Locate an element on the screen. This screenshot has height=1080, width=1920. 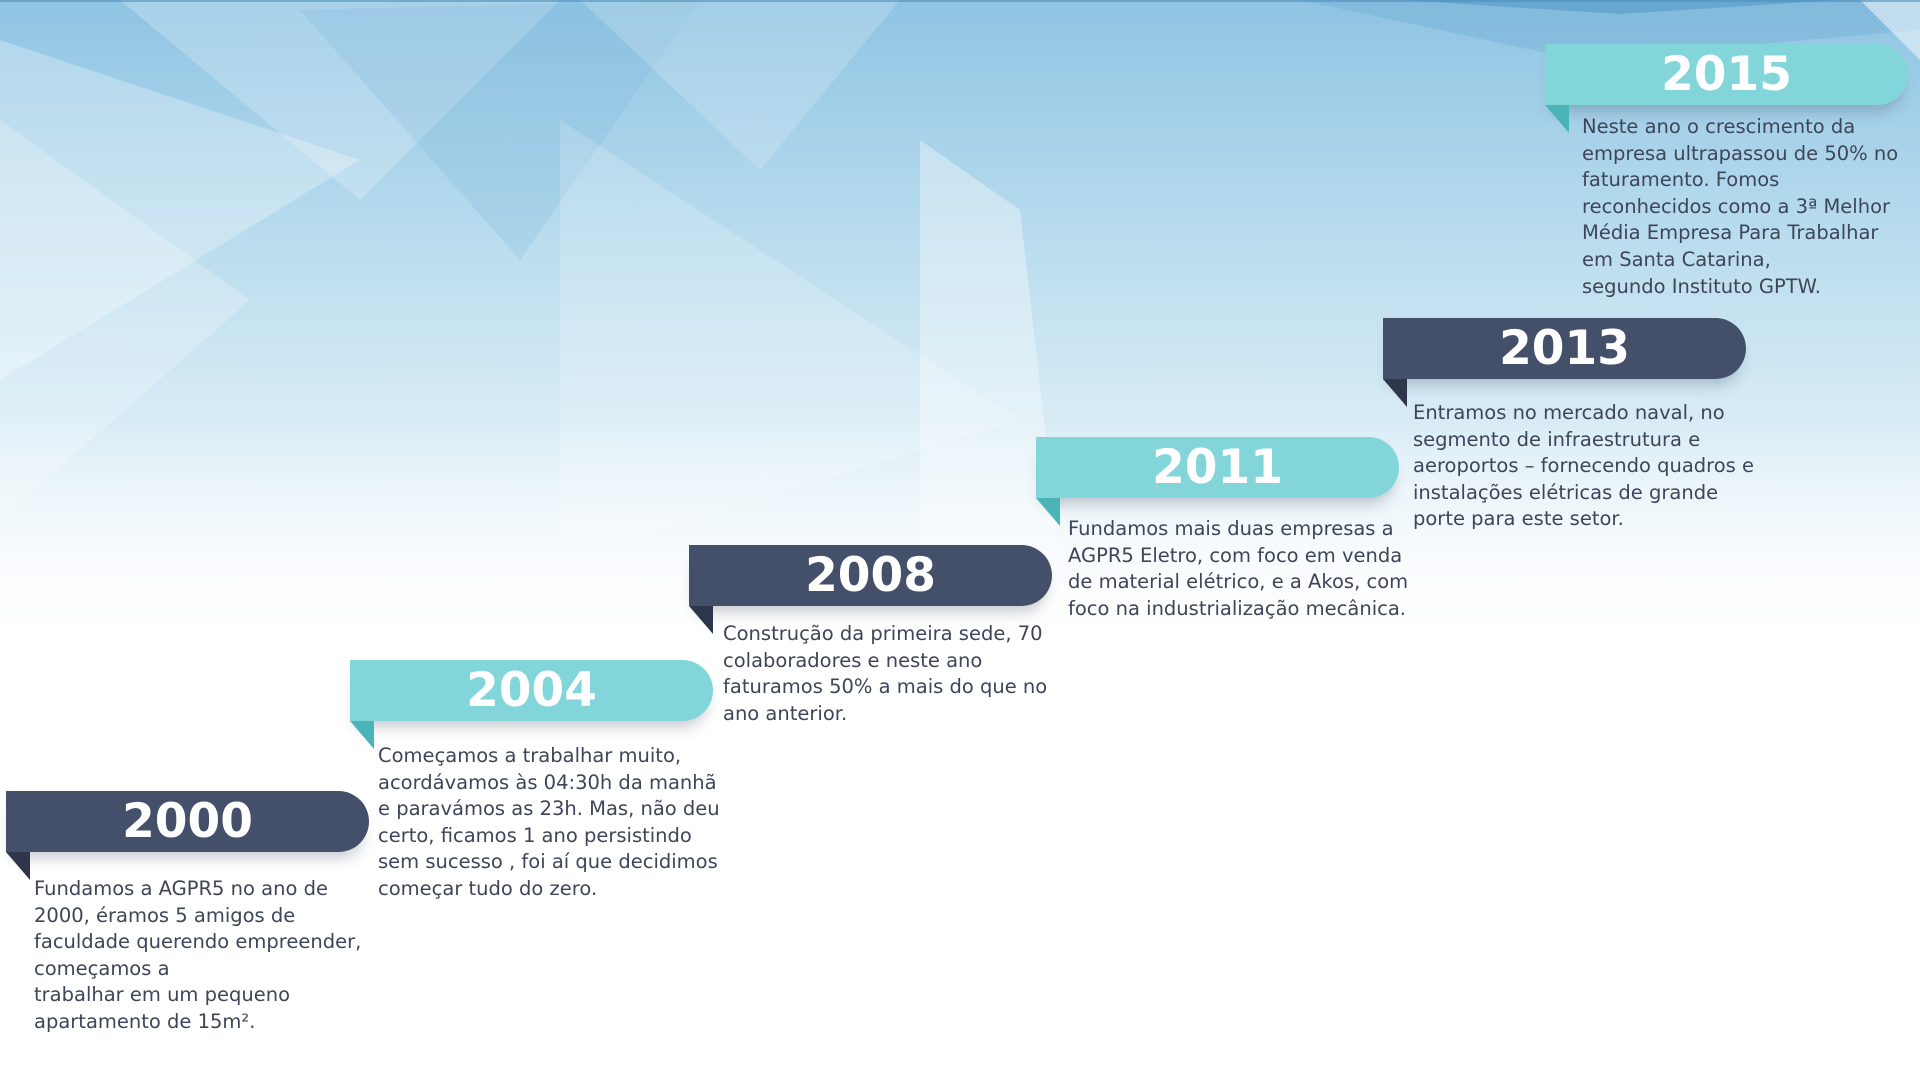
year-label: 2004 is located at coordinates (531, 690).